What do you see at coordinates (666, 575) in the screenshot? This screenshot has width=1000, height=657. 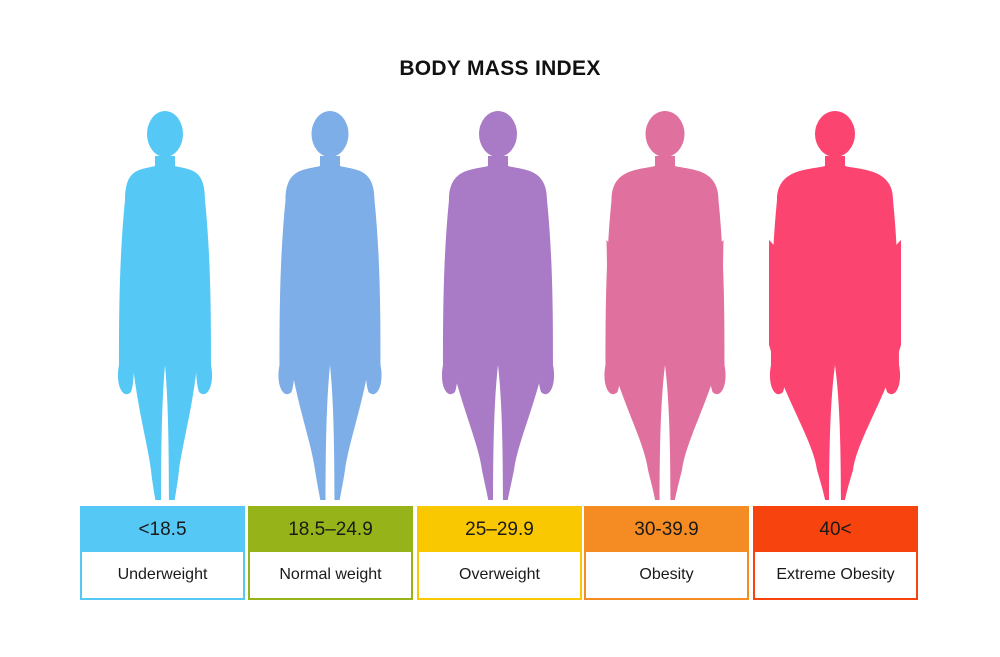 I see `bmi-label: Obesity` at bounding box center [666, 575].